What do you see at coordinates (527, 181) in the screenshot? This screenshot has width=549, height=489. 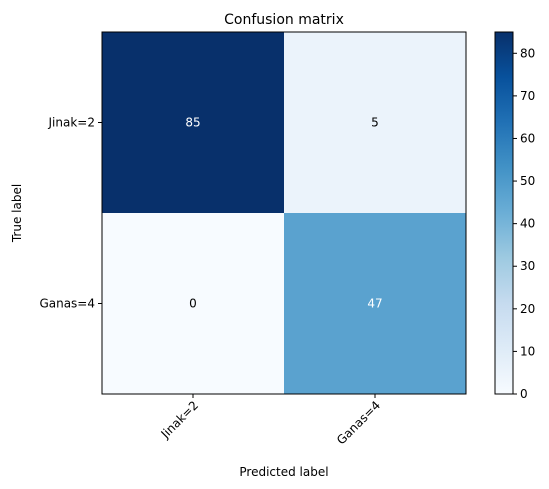 I see `colorbar-tick-label: 50` at bounding box center [527, 181].